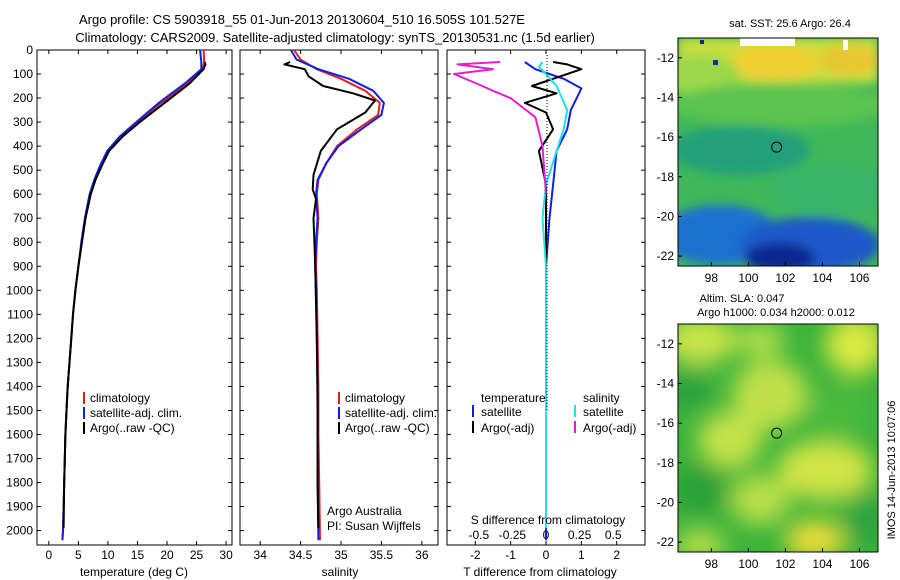 The image size is (900, 580). I want to click on t-diff-xlabel: T difference from climatology, so click(540, 572).